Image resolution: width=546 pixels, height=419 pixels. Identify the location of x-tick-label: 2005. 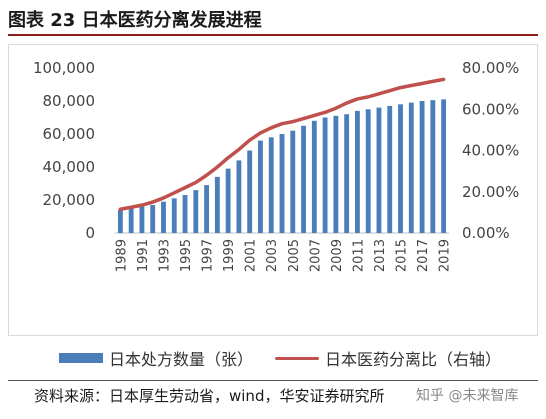
(294, 255).